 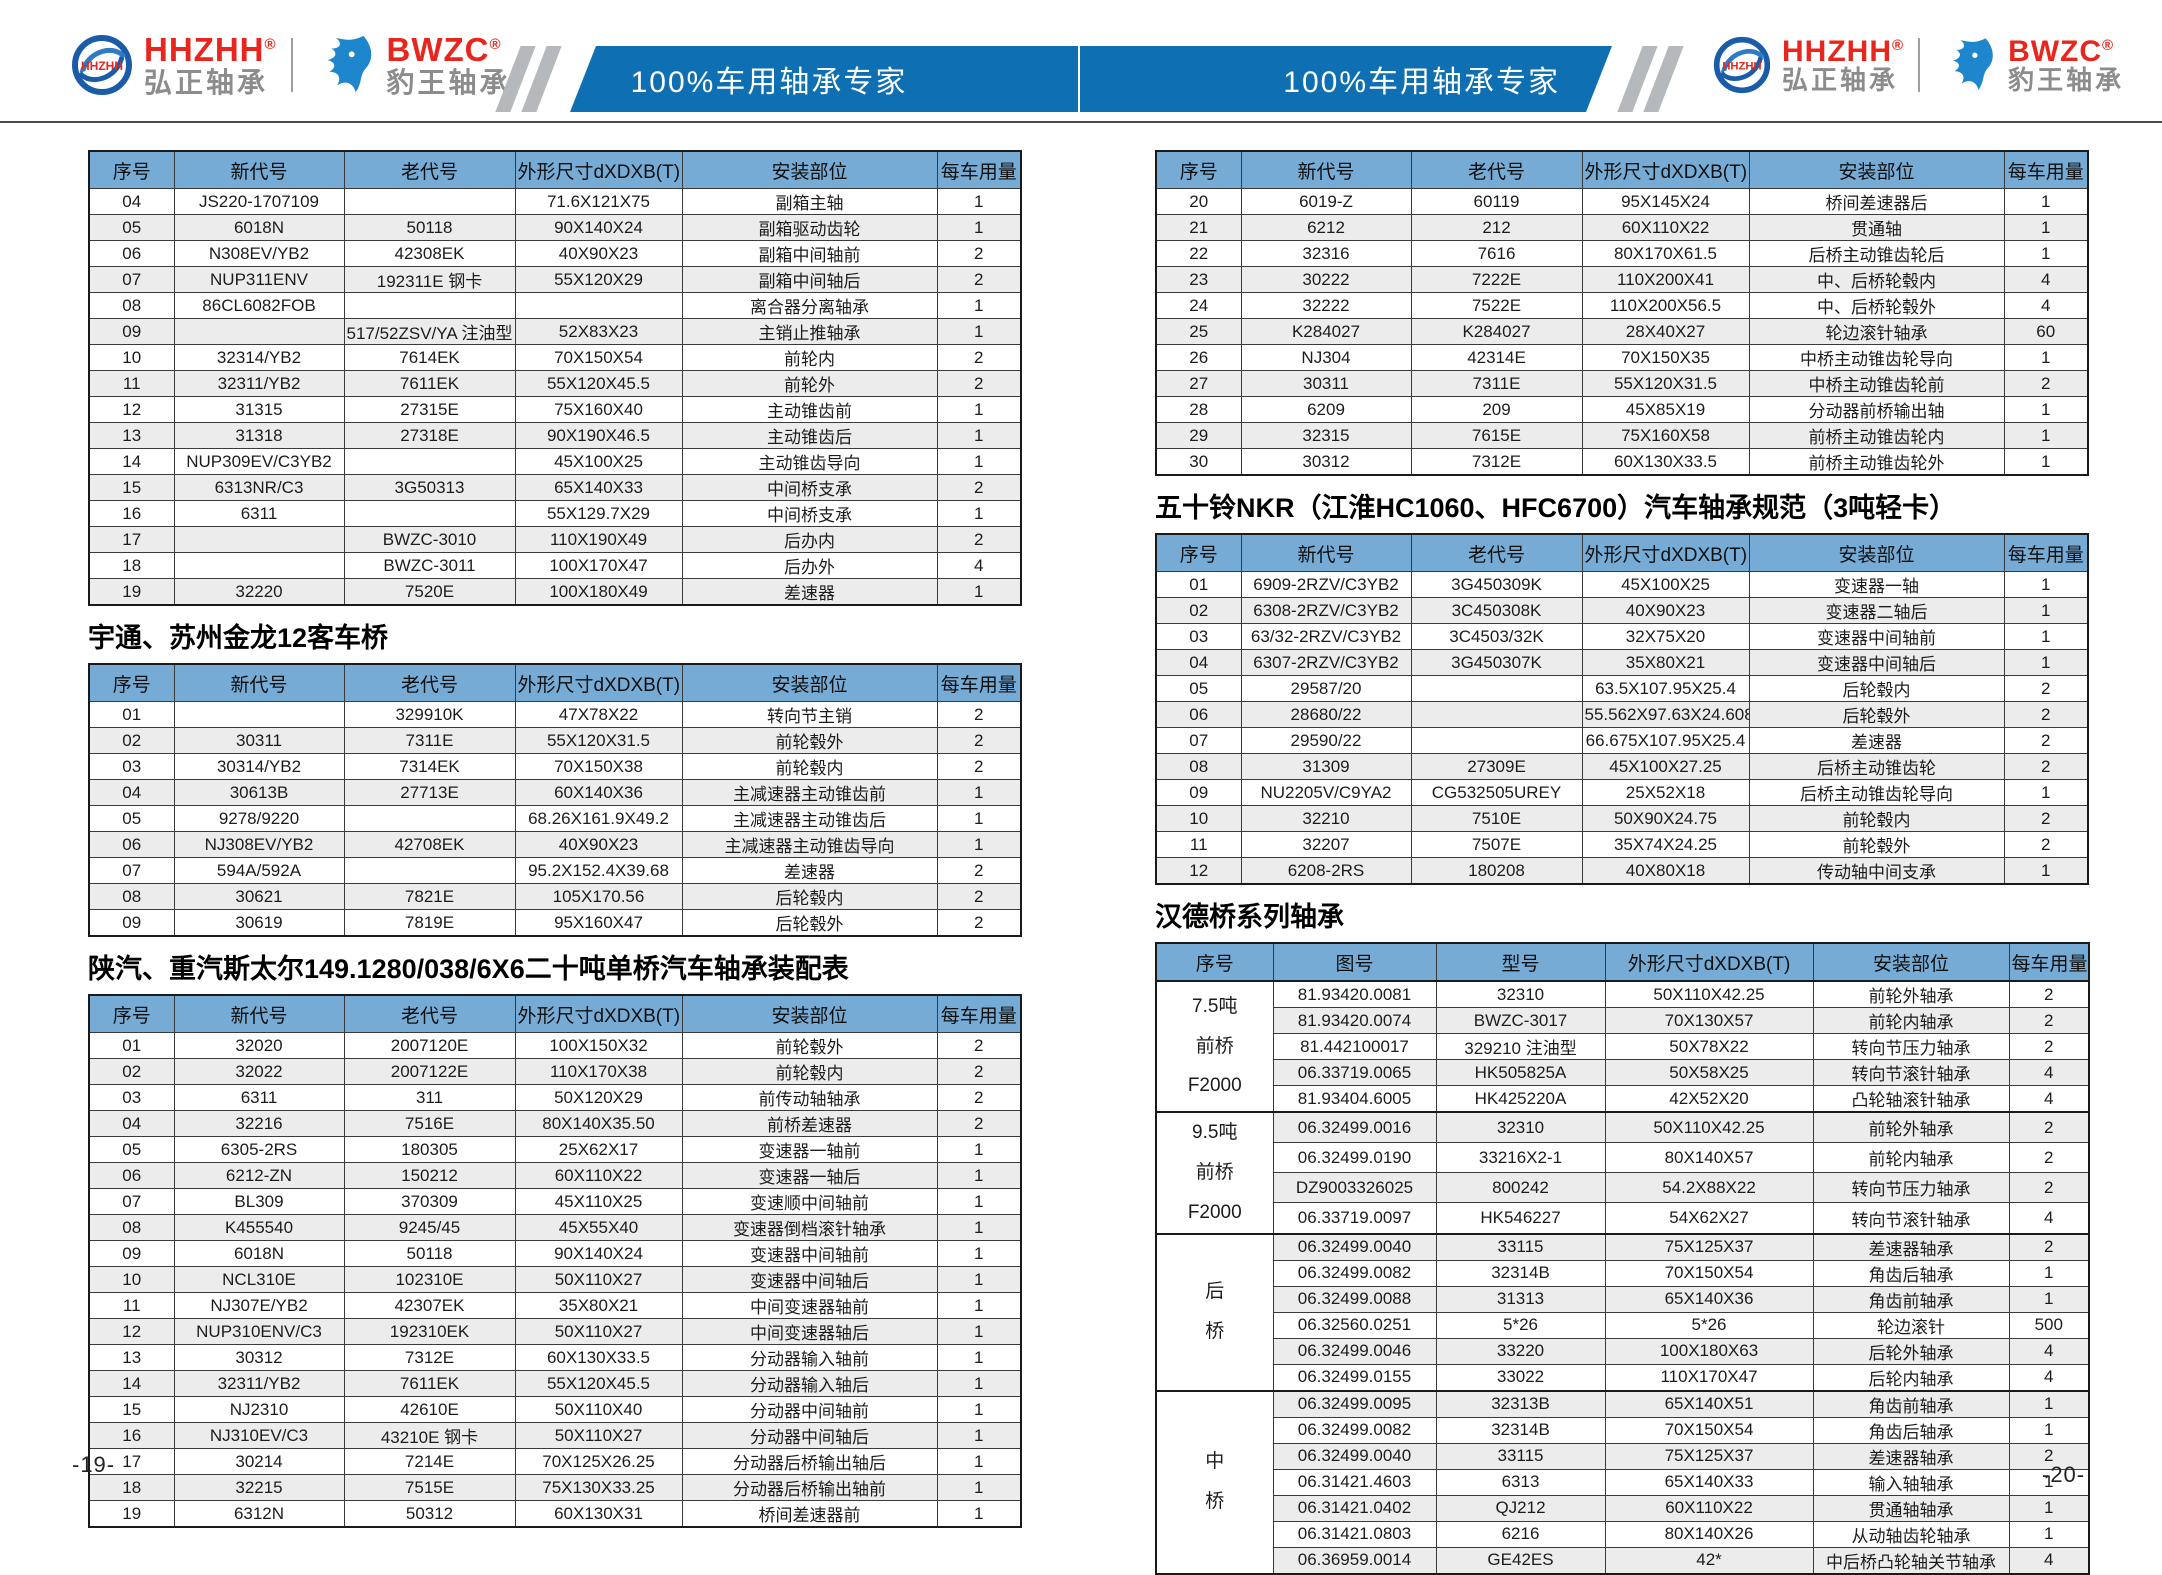 I want to click on cell-dimensions: 110X200X41, so click(x=1665, y=279).